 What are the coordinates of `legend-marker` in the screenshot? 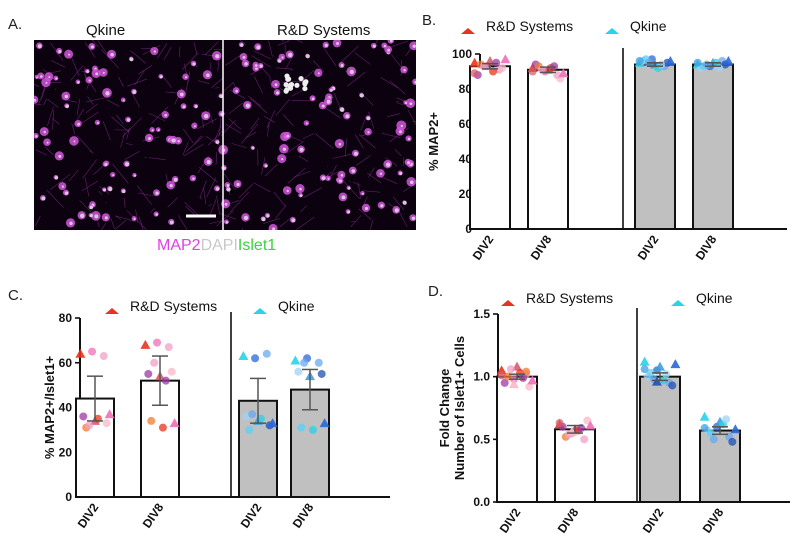 It's located at (678, 303).